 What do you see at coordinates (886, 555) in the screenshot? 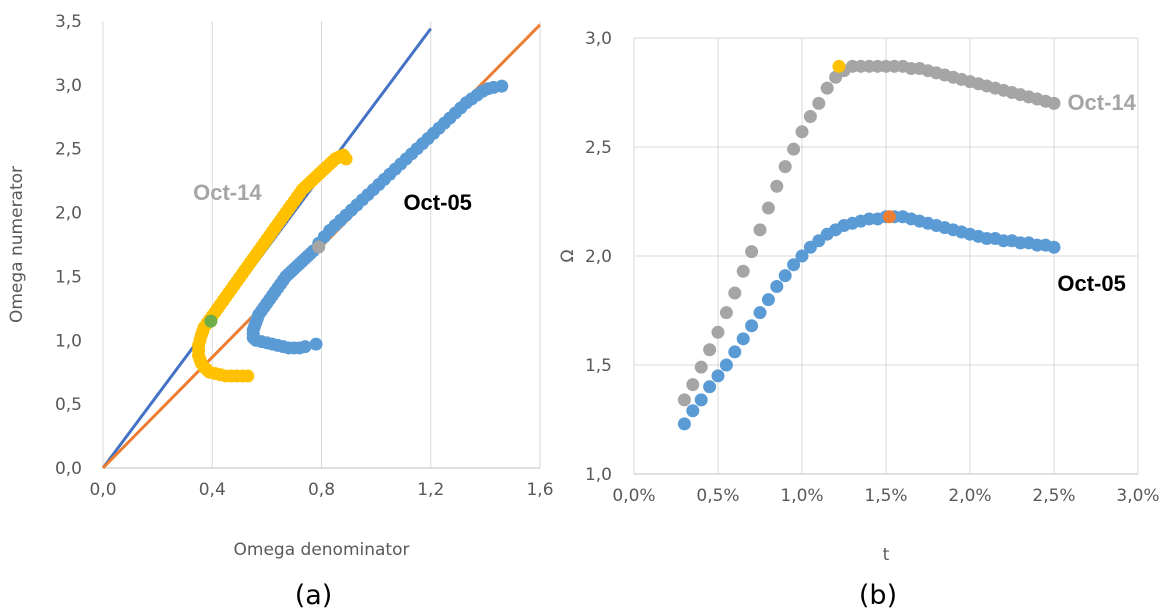
I see `x-axis-title: t` at bounding box center [886, 555].